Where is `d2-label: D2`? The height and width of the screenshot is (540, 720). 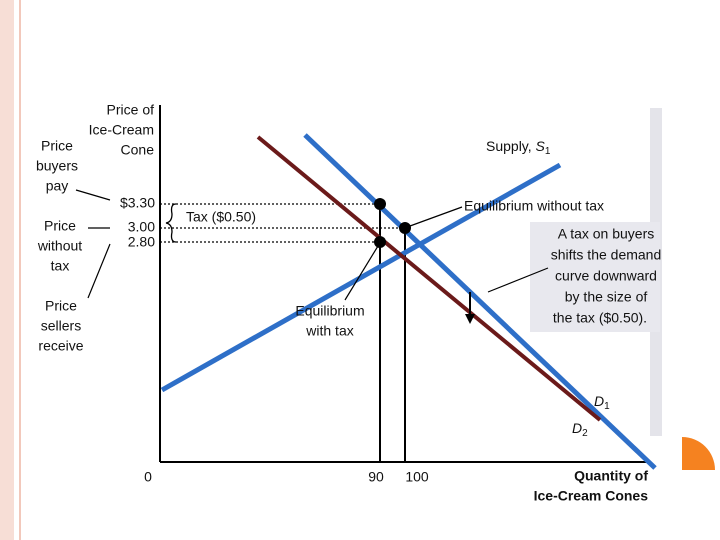 d2-label: D2 is located at coordinates (580, 429).